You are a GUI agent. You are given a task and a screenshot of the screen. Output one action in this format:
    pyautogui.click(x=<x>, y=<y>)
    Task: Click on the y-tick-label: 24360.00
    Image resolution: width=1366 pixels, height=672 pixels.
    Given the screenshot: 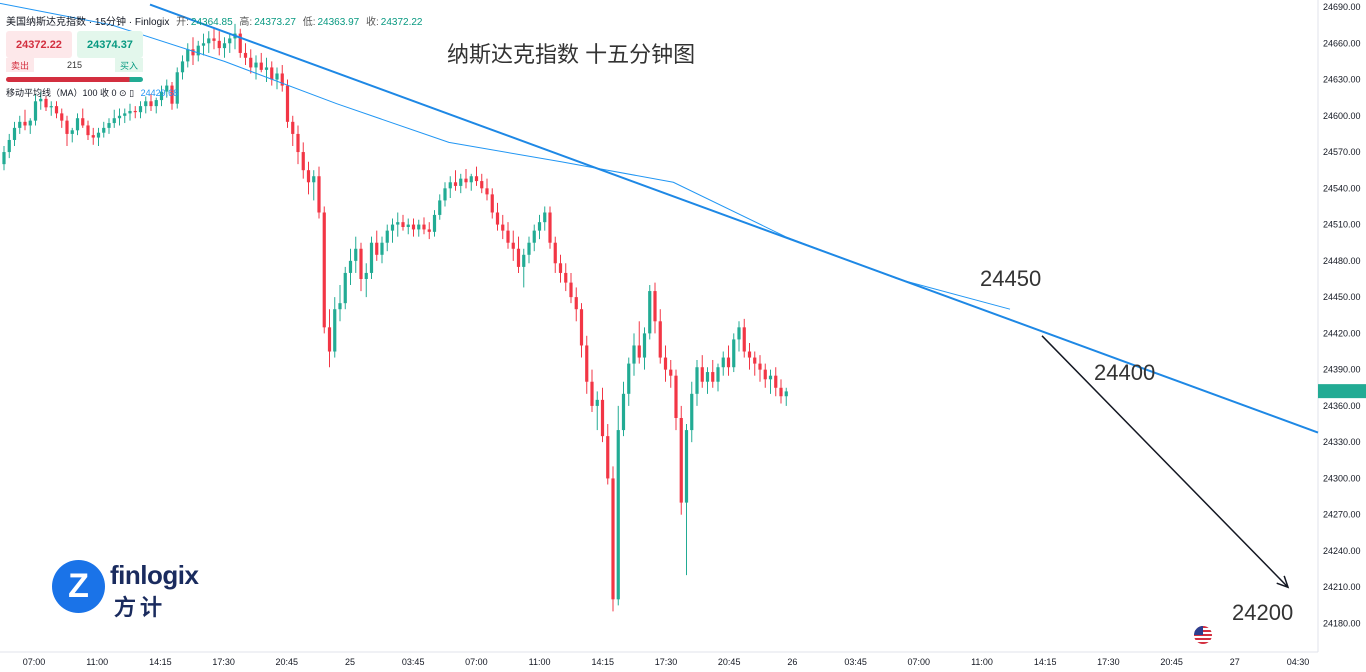 What is the action you would take?
    pyautogui.click(x=1342, y=406)
    